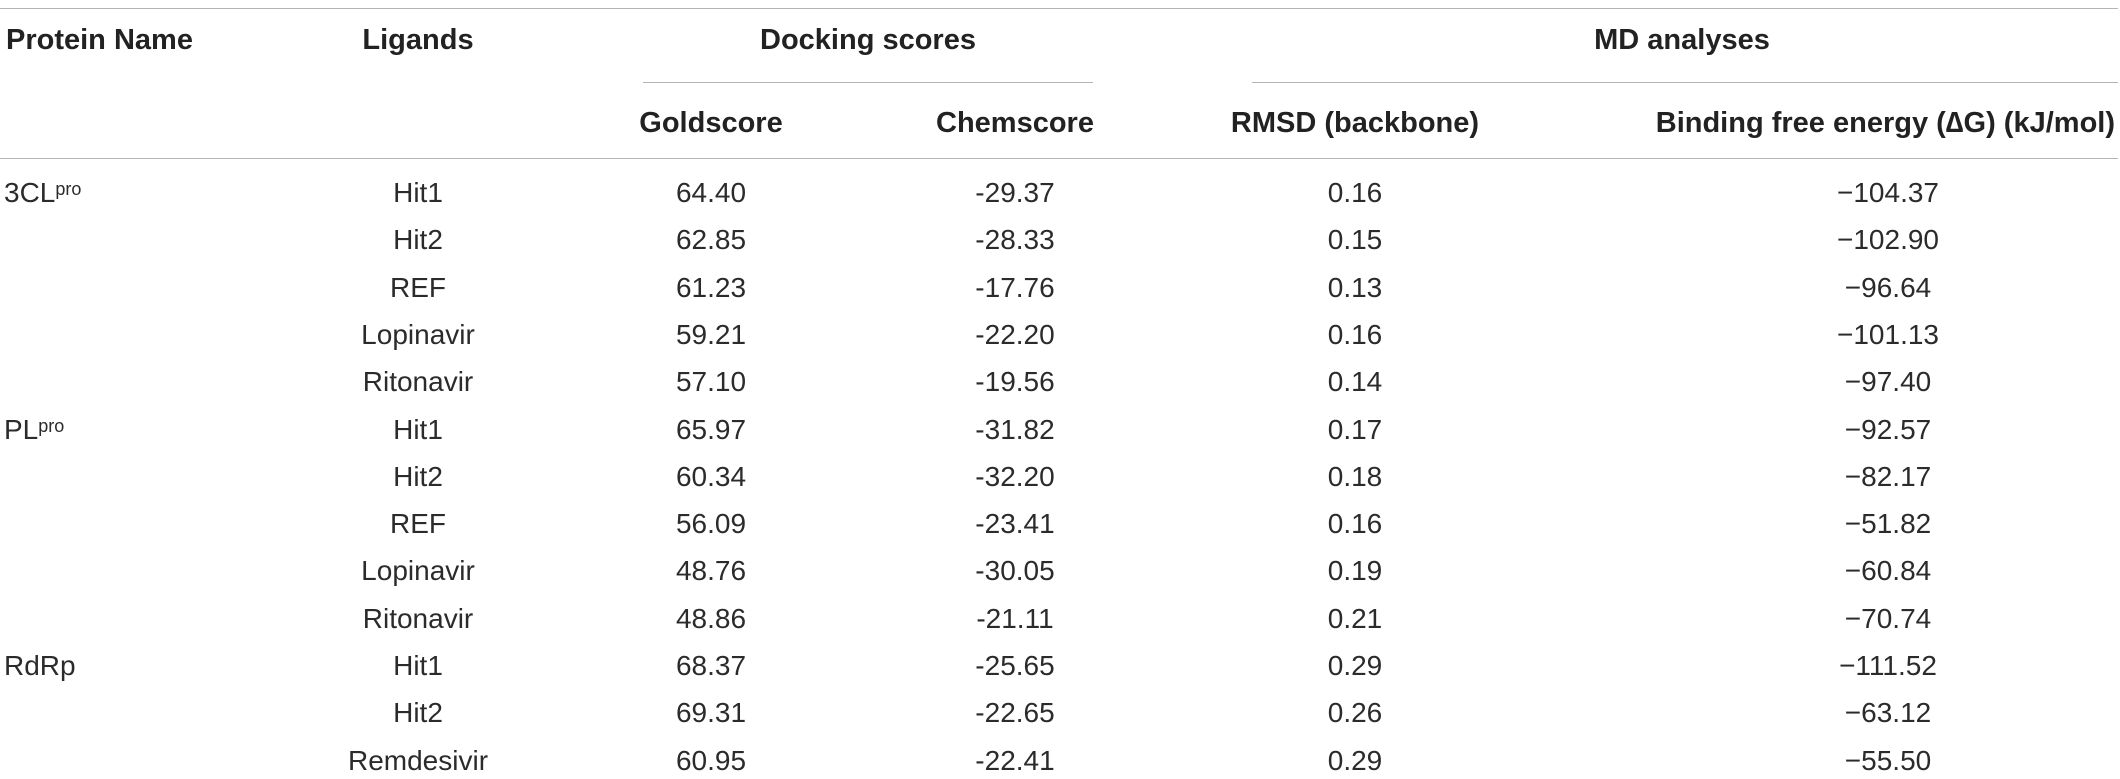 This screenshot has height=779, width=2120. What do you see at coordinates (1888, 618) in the screenshot?
I see `binding-free-energy-cell: −70.74` at bounding box center [1888, 618].